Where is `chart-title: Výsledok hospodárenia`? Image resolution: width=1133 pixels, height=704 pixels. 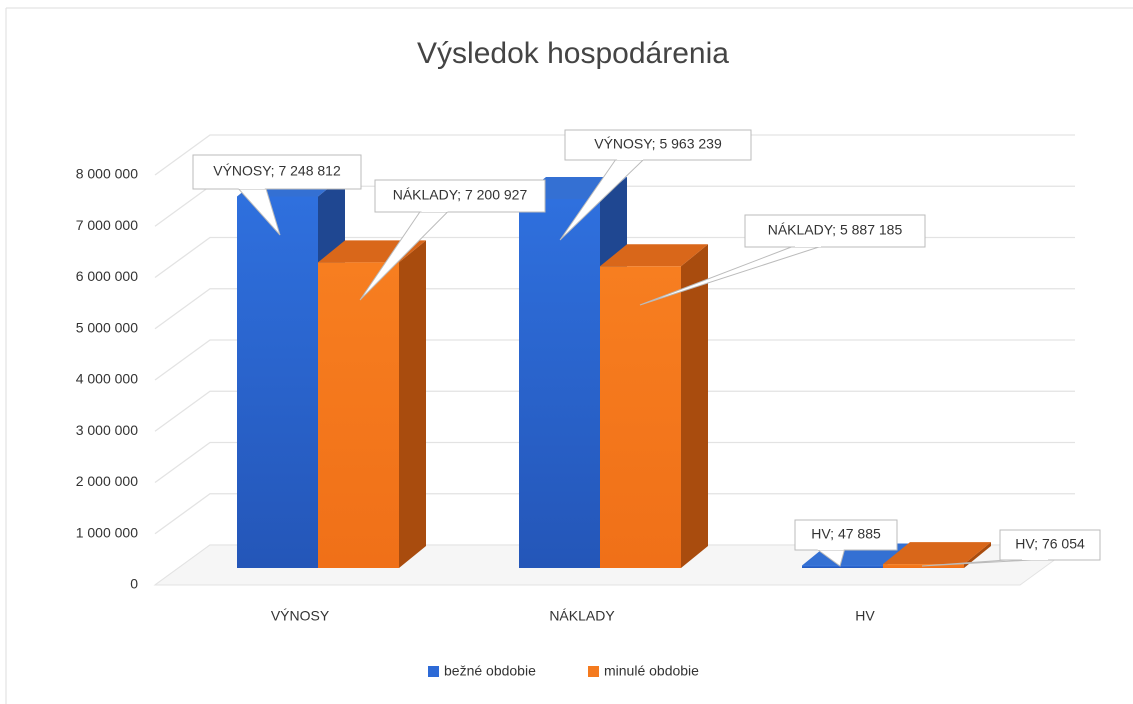
chart-title: Výsledok hospodárenia is located at coordinates (573, 53).